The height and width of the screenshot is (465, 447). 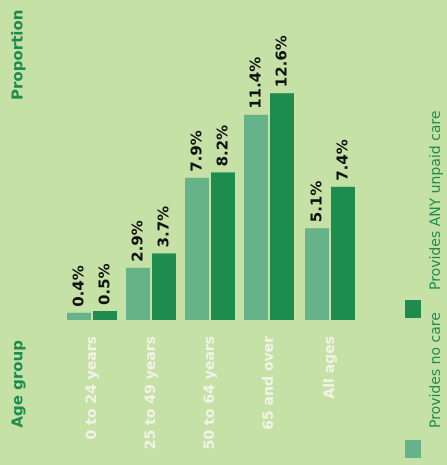 What do you see at coordinates (330, 367) in the screenshot?
I see `x-tick-label: All ages` at bounding box center [330, 367].